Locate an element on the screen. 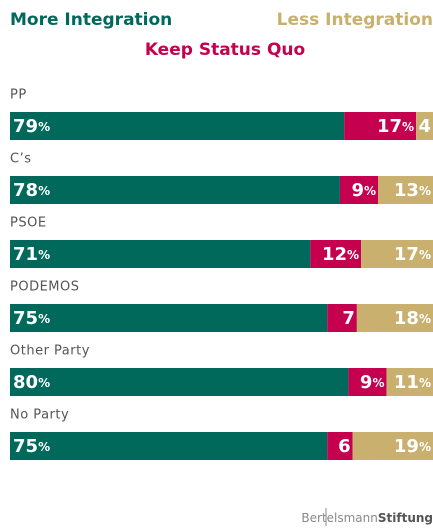 This screenshot has height=530, width=433. category-label: C’s is located at coordinates (20, 159).